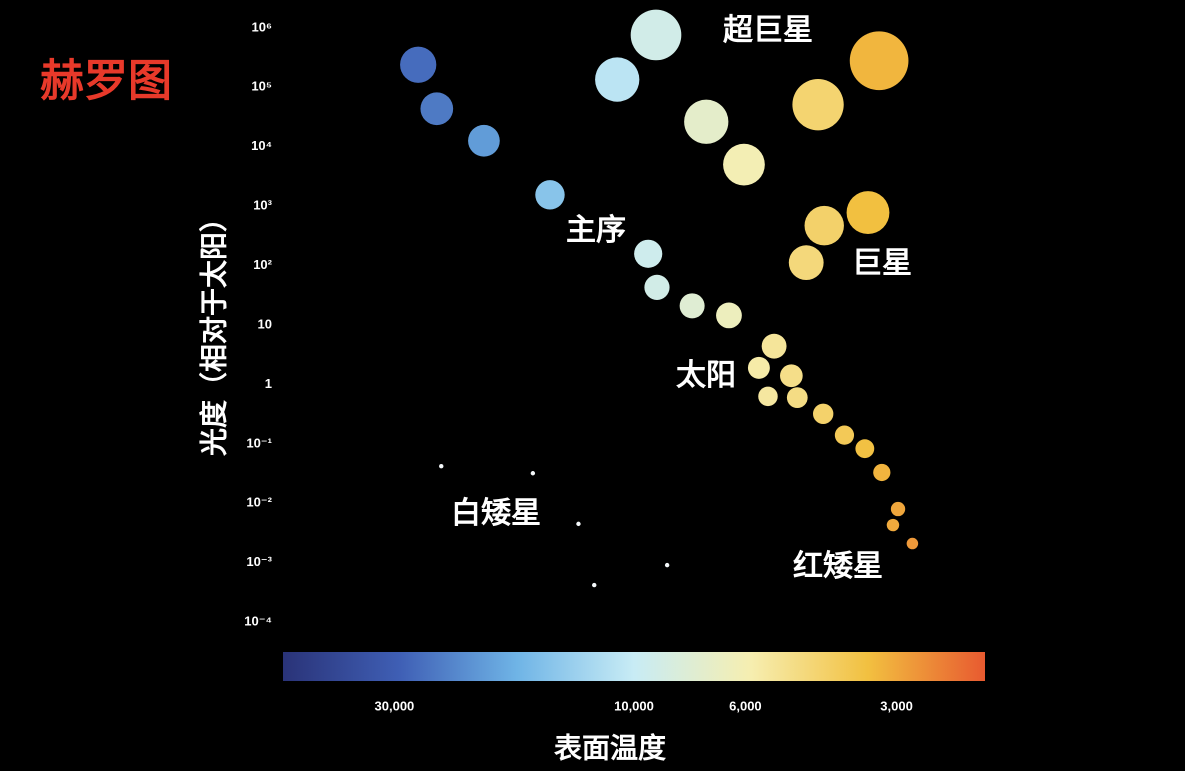 The height and width of the screenshot is (771, 1185). I want to click on y-tick-label: 10⁻², so click(259, 502).